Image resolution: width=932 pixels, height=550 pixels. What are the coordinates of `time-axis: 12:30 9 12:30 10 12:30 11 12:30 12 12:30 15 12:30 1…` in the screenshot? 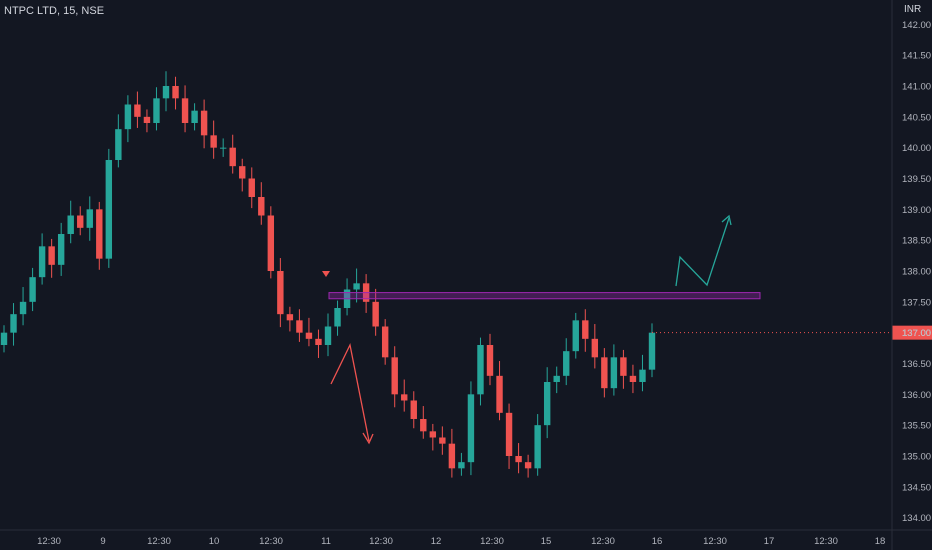 It's located at (466, 538).